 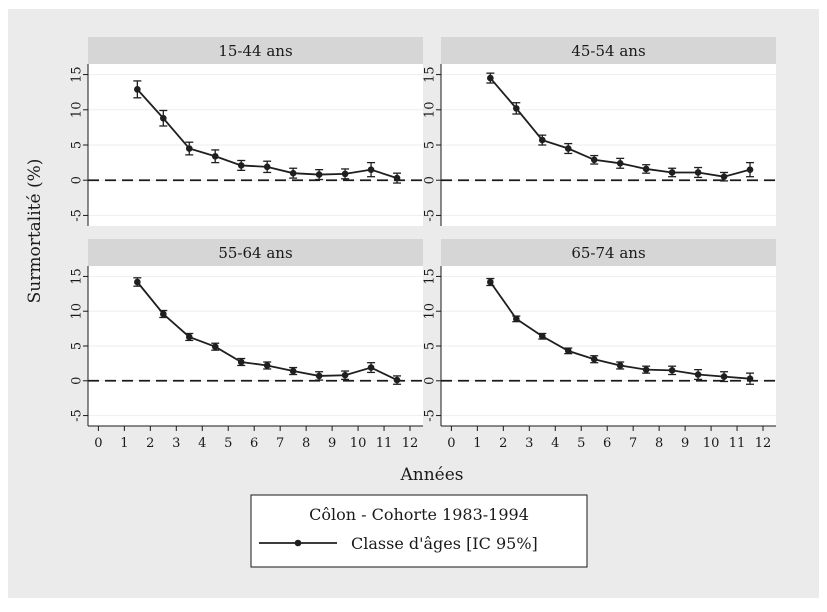 What do you see at coordinates (763, 443) in the screenshot?
I see `x-tick-label: 12` at bounding box center [763, 443].